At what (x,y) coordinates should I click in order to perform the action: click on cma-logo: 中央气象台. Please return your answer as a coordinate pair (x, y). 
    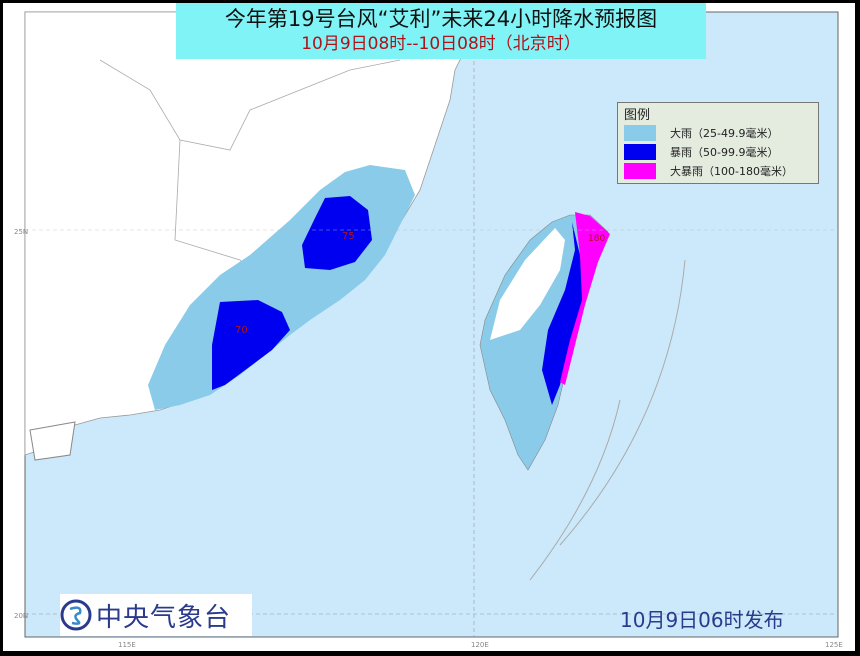
    Looking at the image, I should click on (156, 615).